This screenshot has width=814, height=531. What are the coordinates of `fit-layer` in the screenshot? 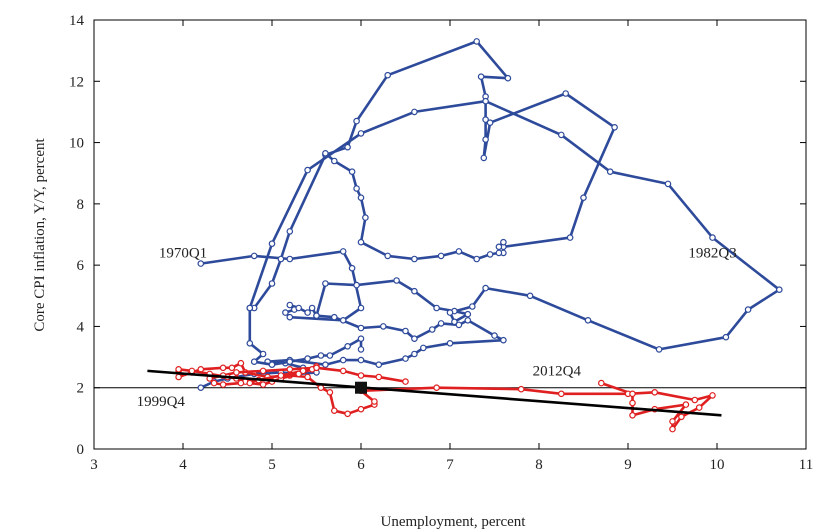 It's located at (434, 393).